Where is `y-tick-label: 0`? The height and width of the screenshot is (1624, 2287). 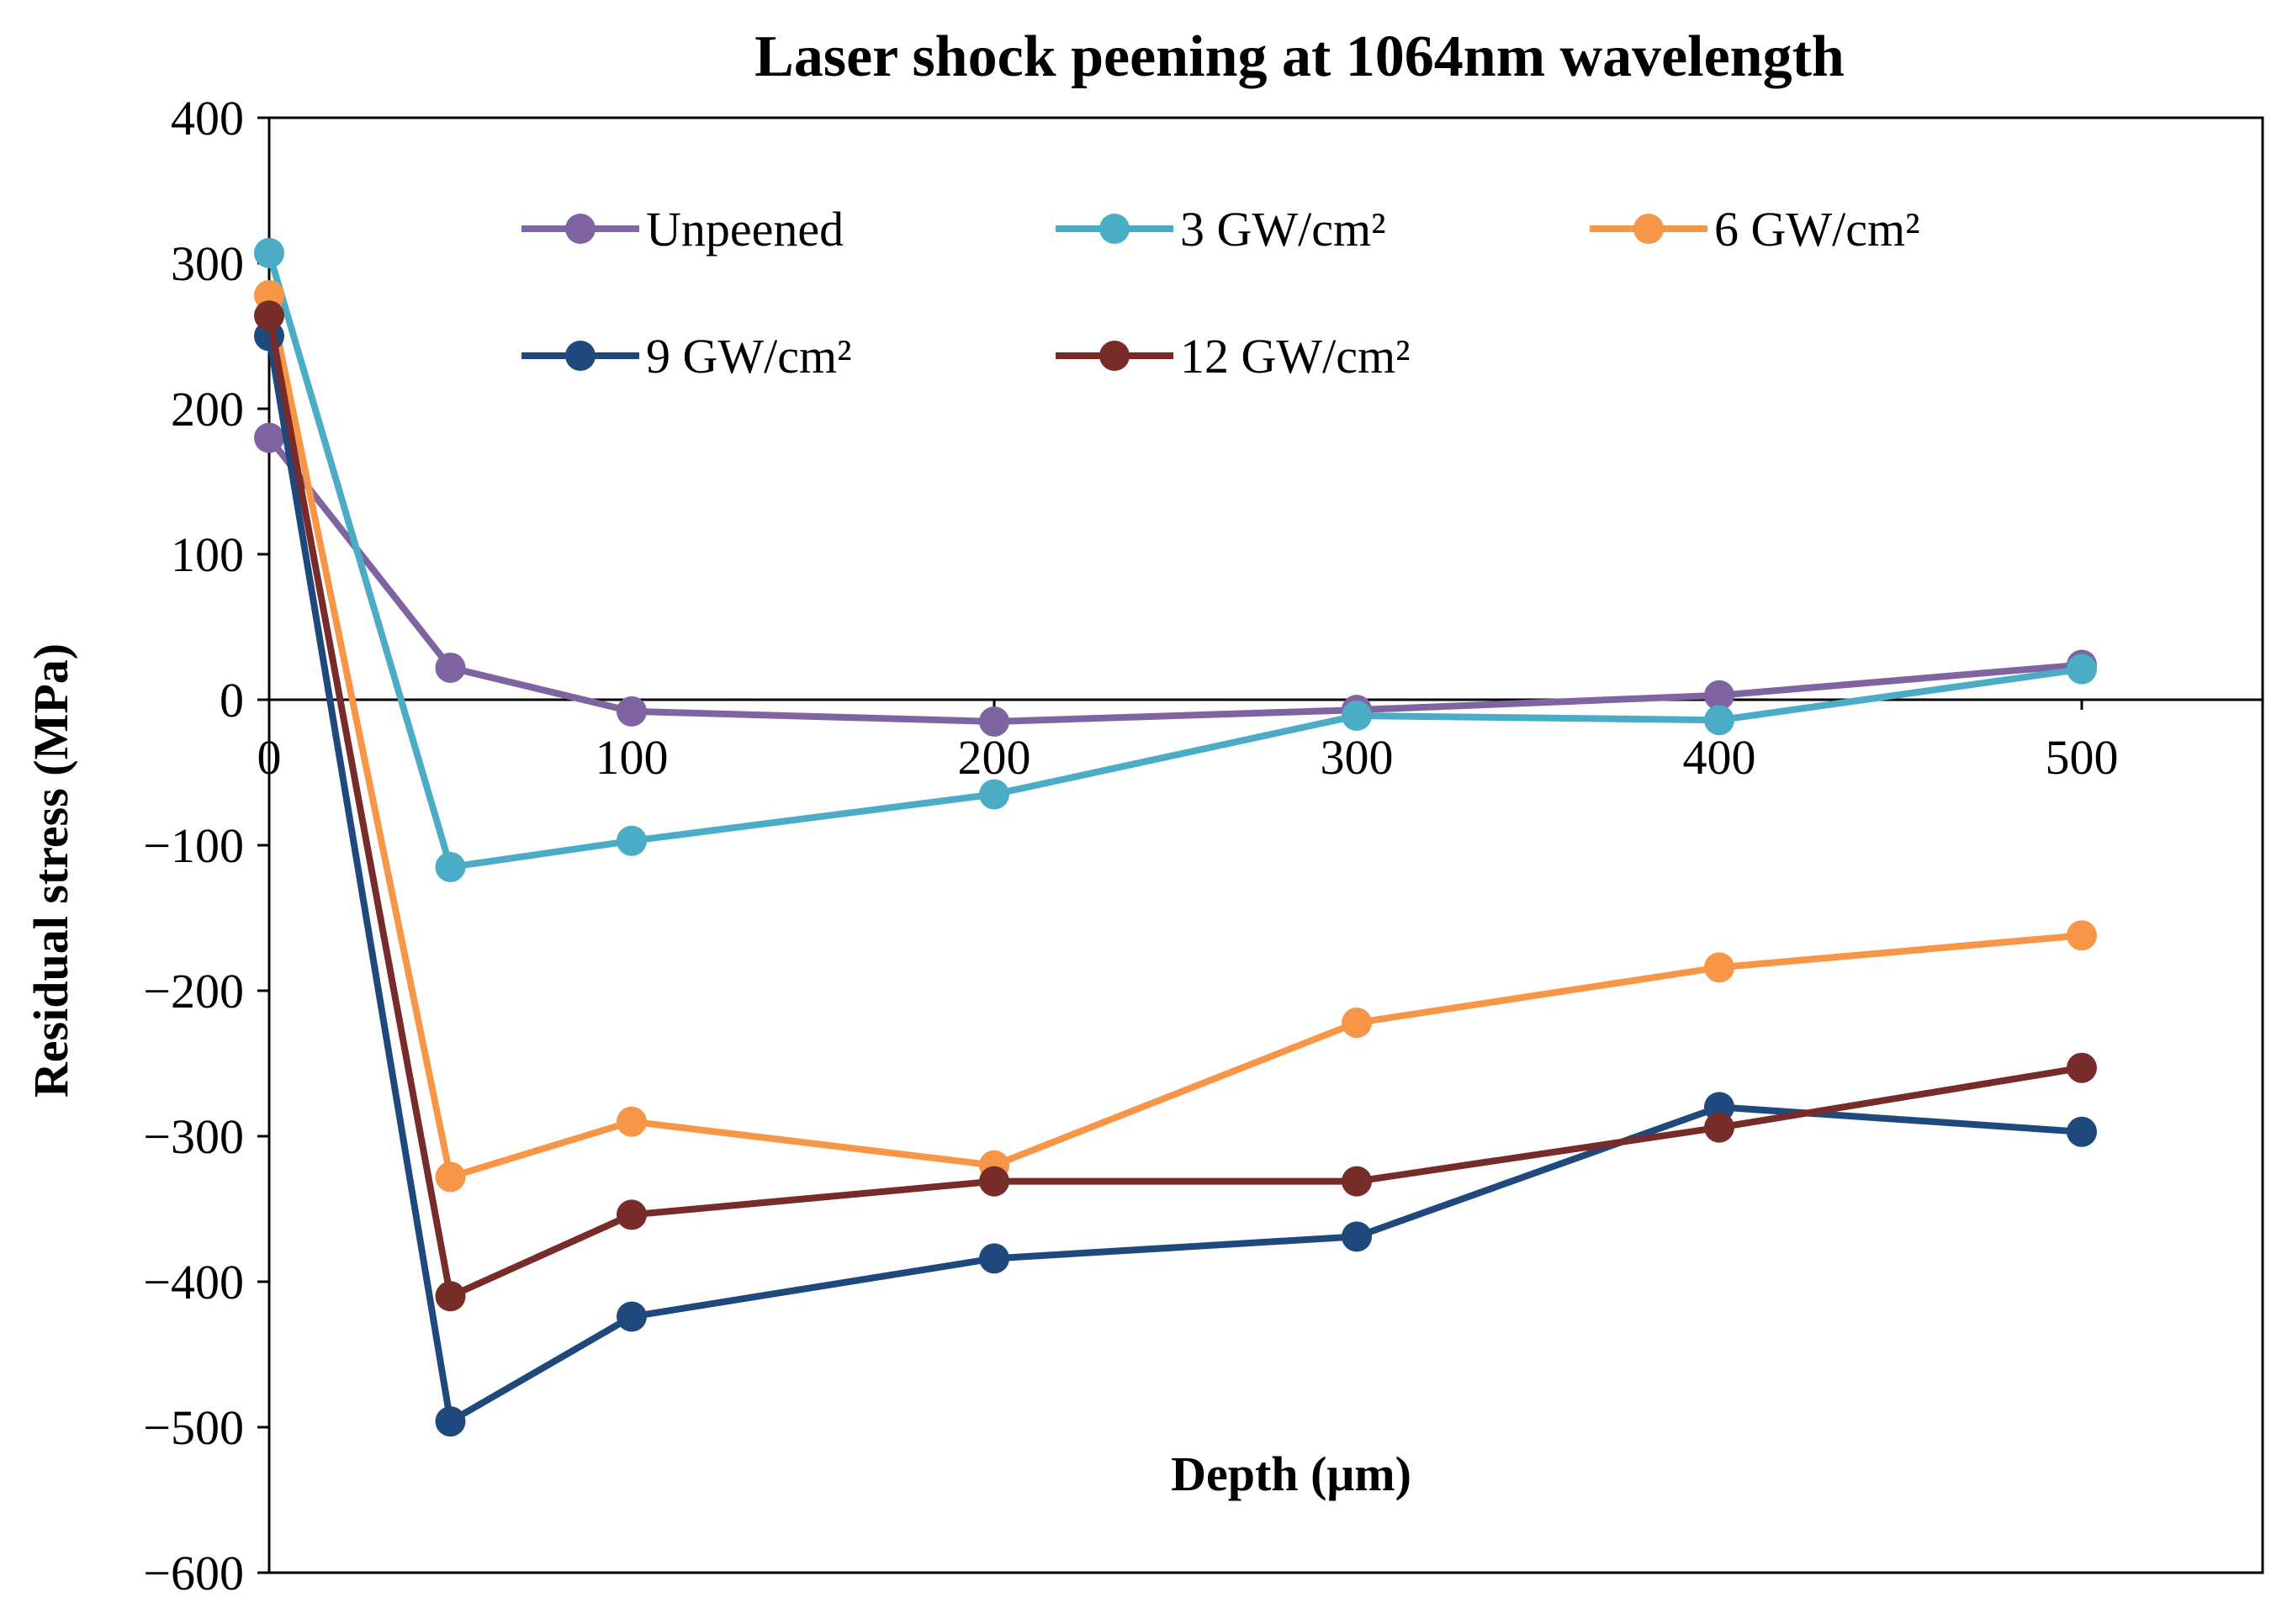 y-tick-label: 0 is located at coordinates (232, 700).